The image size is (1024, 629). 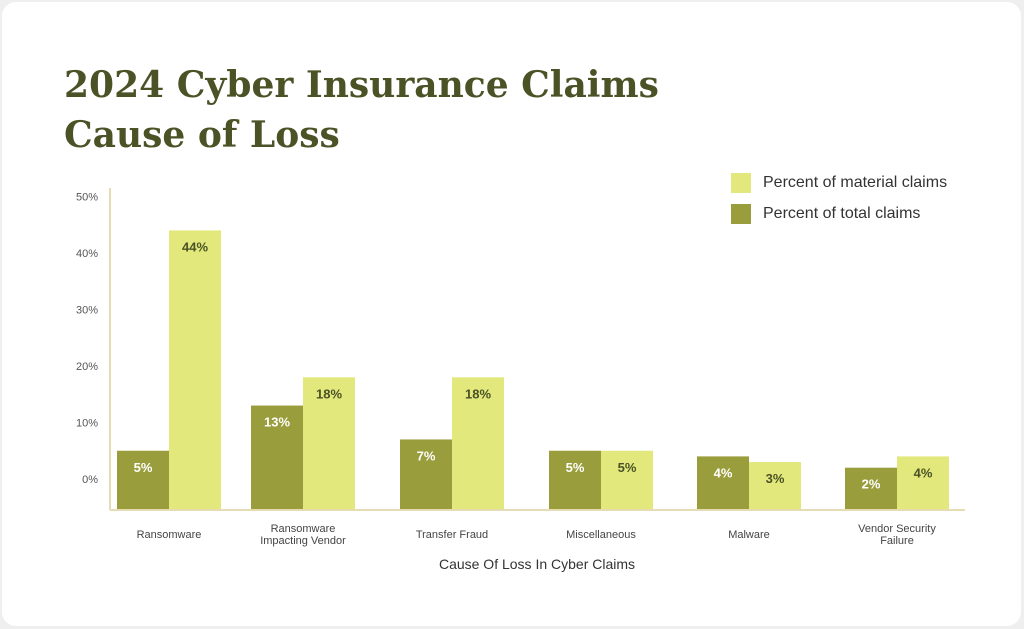 I want to click on x-tick-label: Failure, so click(x=897, y=541).